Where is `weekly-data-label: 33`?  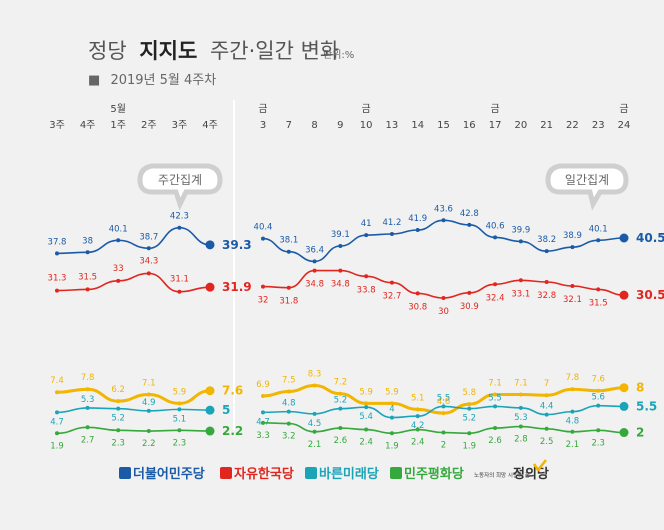 weekly-data-label: 33 is located at coordinates (118, 269).